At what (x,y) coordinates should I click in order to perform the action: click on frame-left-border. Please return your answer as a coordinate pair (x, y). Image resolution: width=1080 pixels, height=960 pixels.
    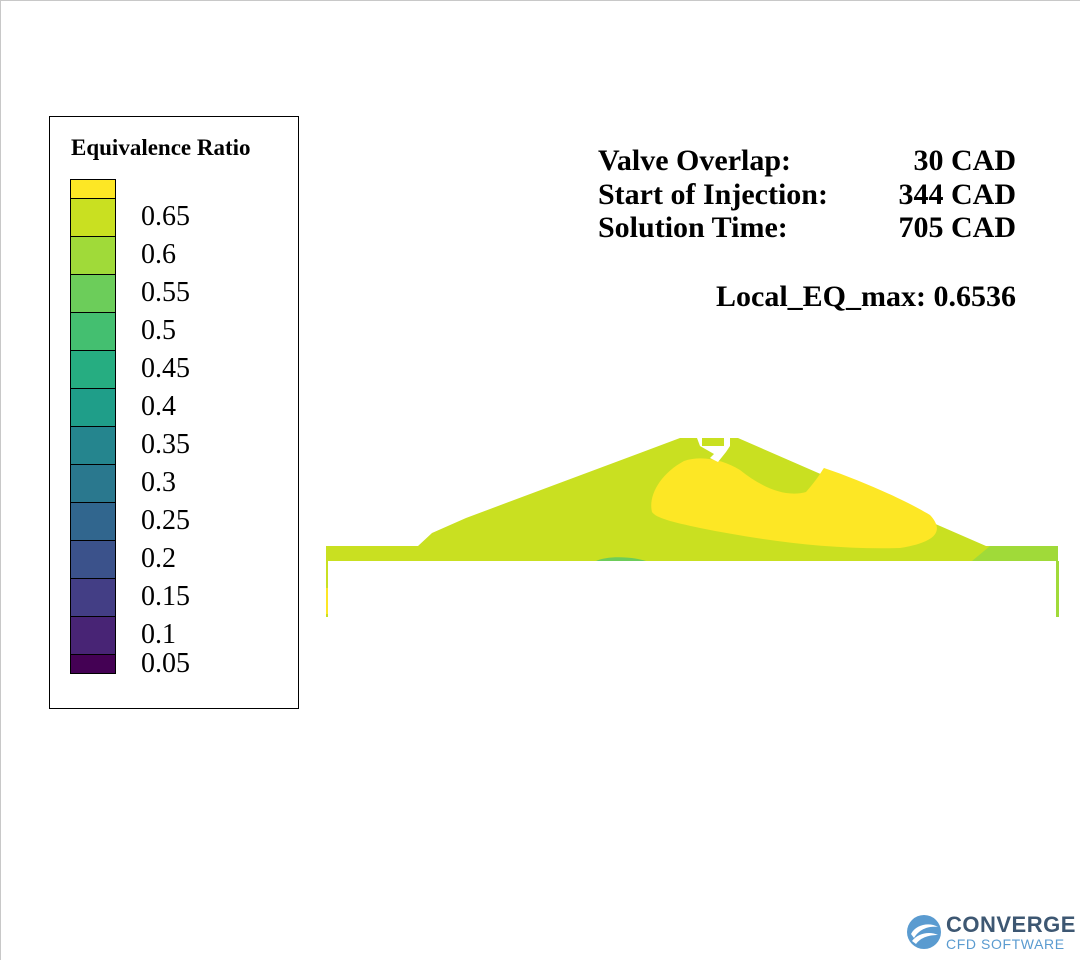
    Looking at the image, I should click on (0, 480).